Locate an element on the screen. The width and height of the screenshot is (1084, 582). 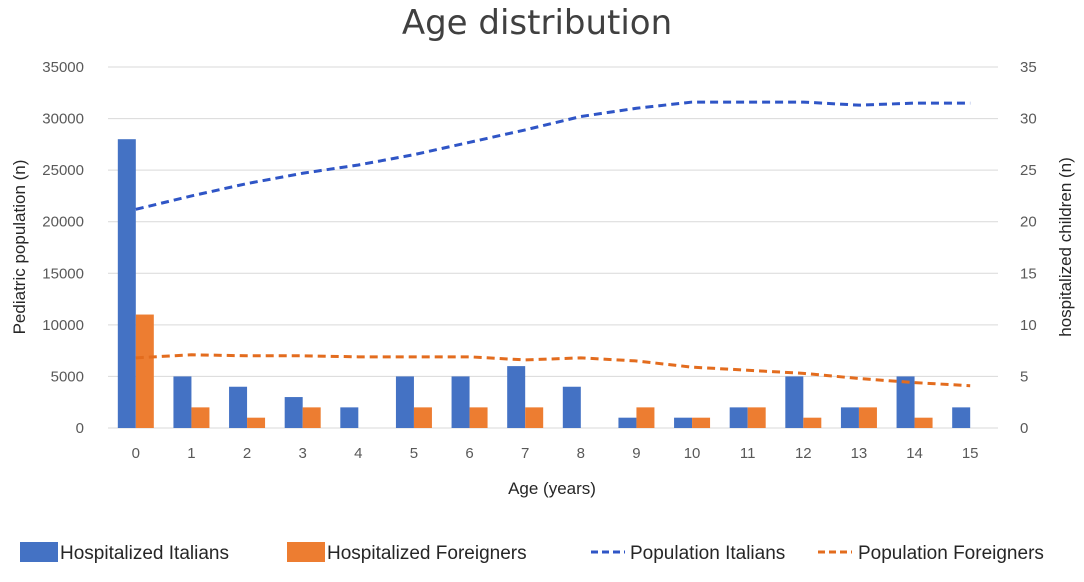
right-tick-label: 25 is located at coordinates (1028, 170).